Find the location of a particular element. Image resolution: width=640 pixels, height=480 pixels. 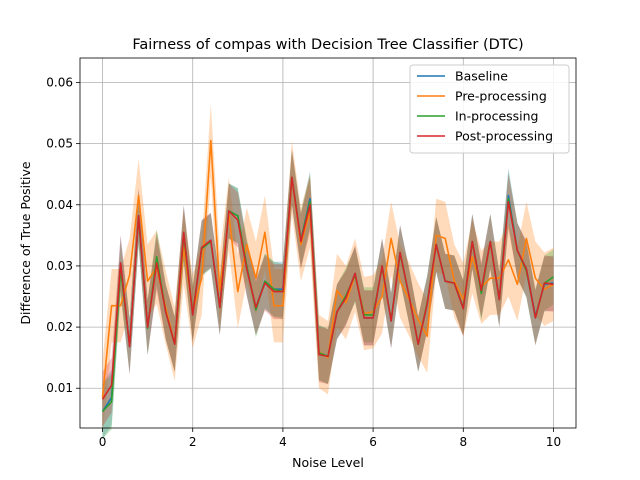

x-axis-label: Noise Level is located at coordinates (328, 462).